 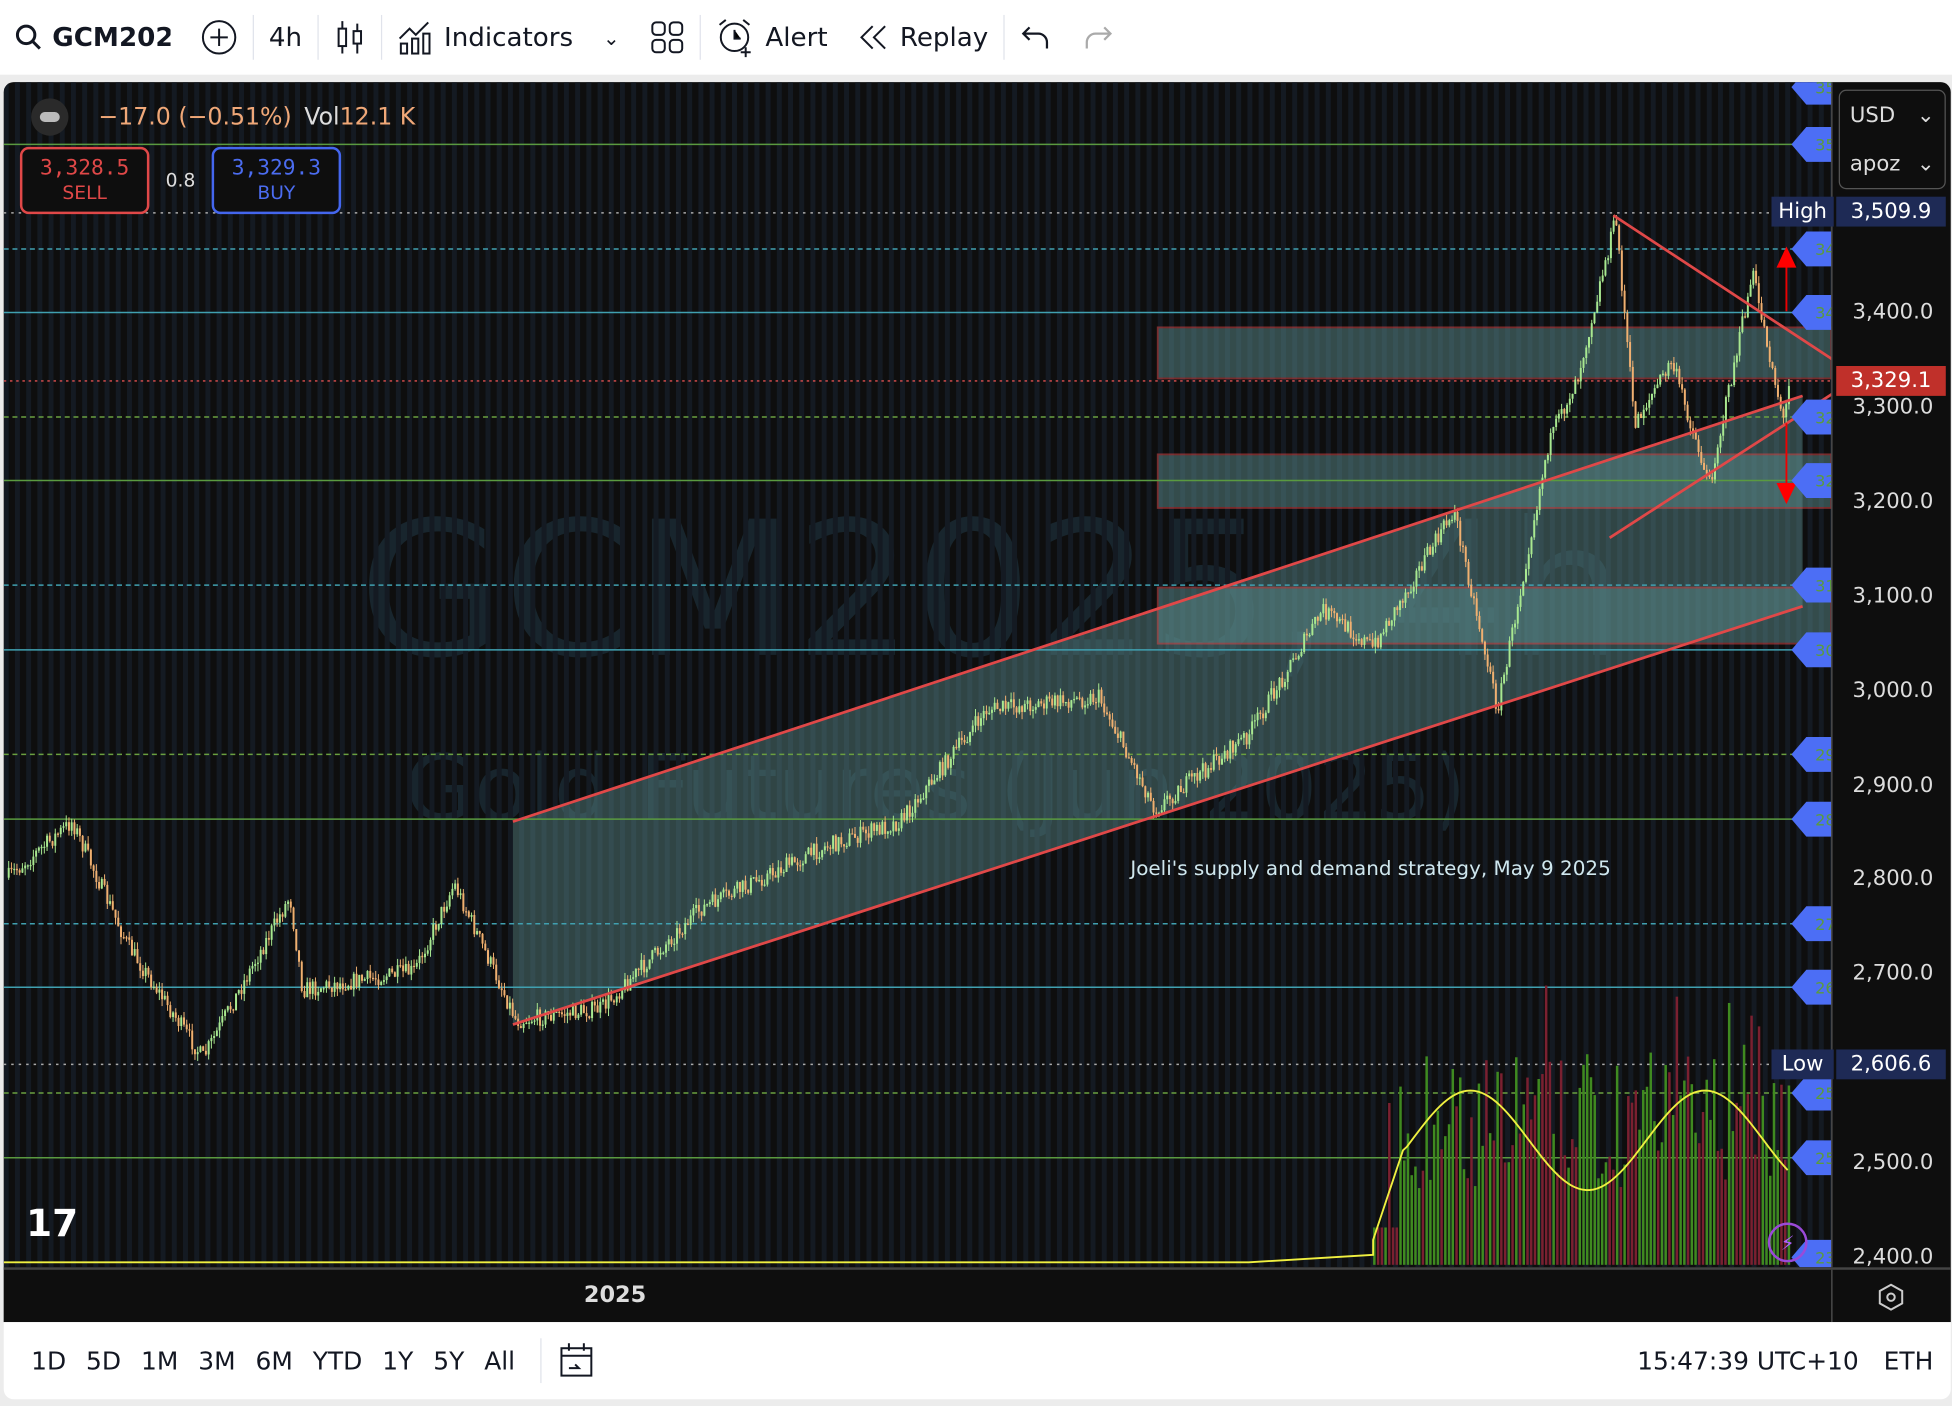 I want to click on interval-button: 4h, so click(x=285, y=37).